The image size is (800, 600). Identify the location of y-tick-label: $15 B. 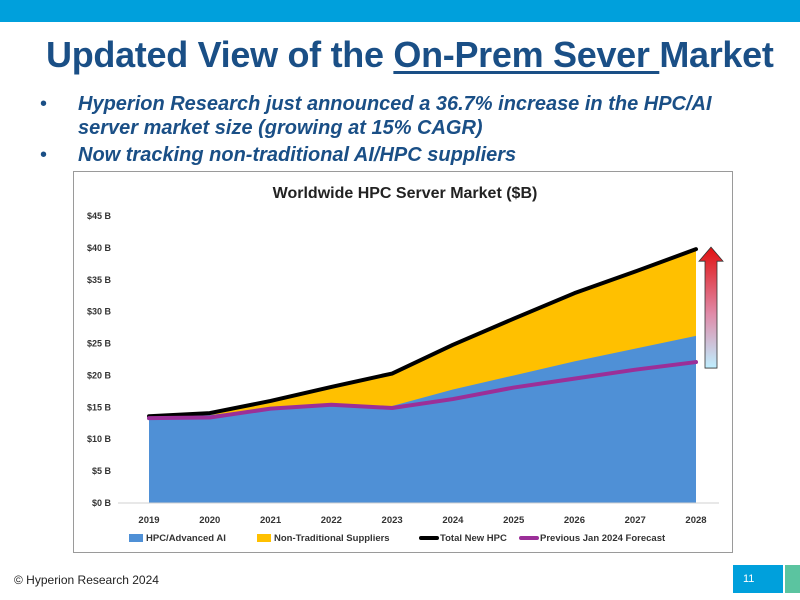
(99, 407).